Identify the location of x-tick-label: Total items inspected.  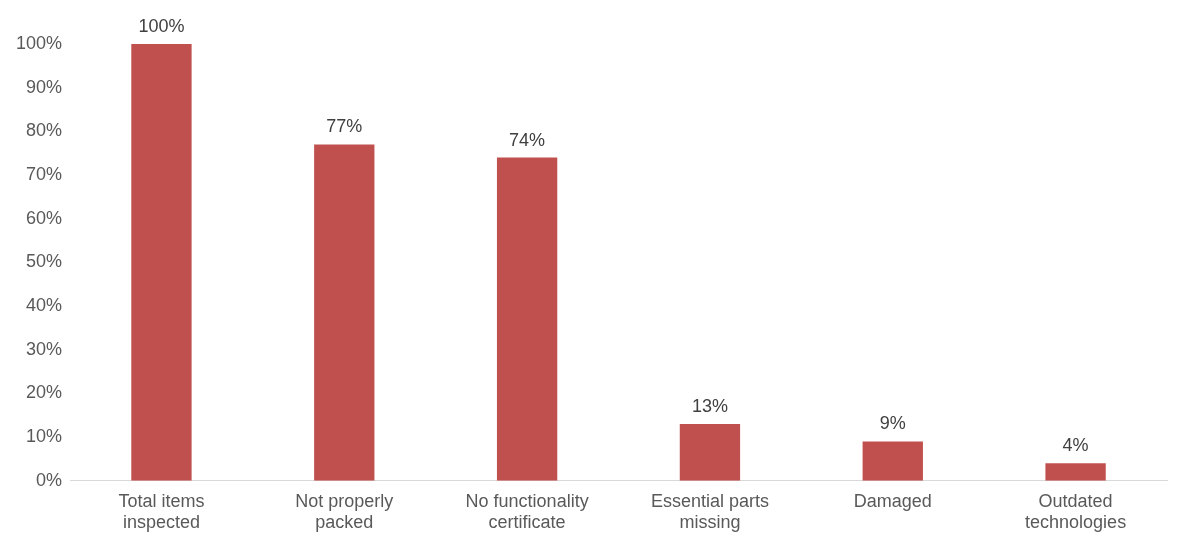
(161, 511).